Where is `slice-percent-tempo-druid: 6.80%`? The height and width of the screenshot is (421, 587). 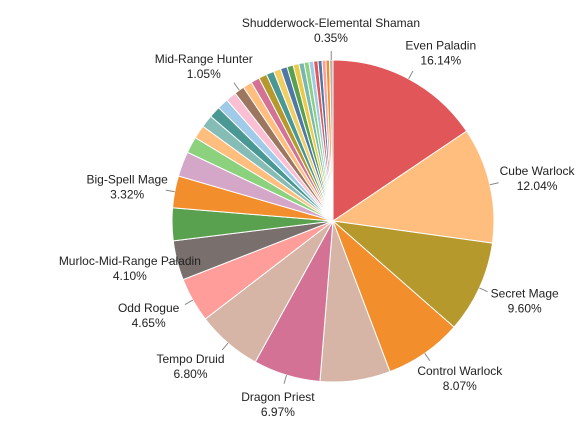
slice-percent-tempo-druid: 6.80% is located at coordinates (190, 374).